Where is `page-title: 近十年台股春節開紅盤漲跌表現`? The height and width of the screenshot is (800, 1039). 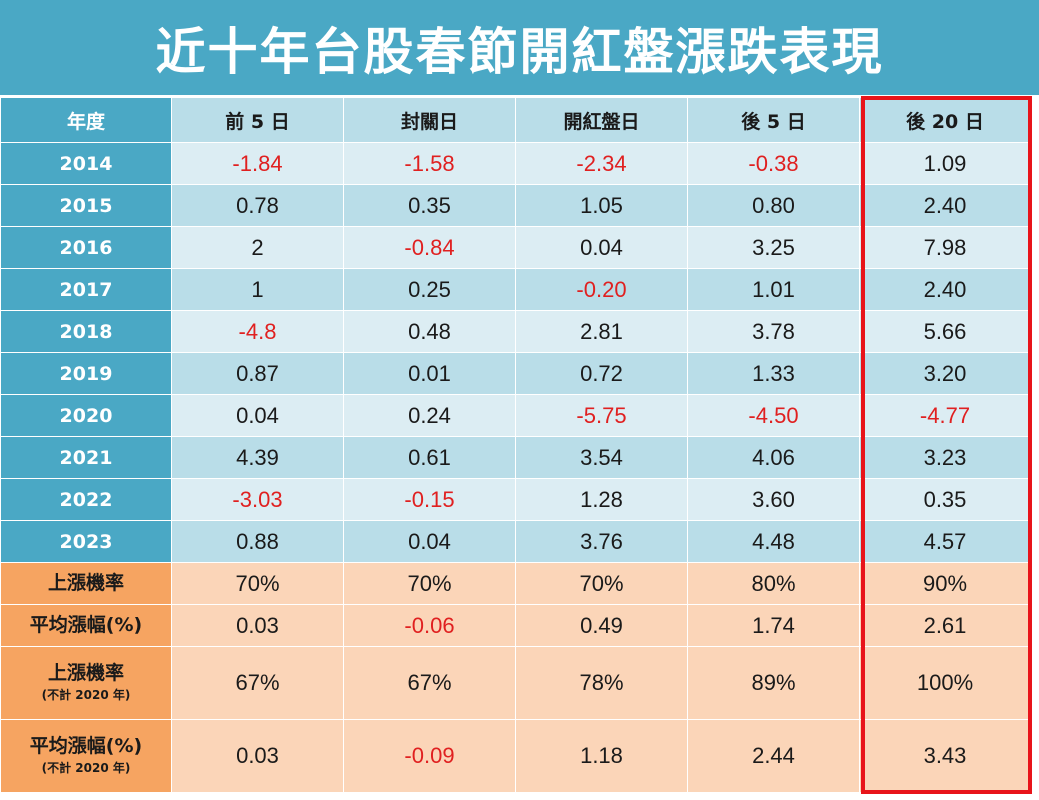
page-title: 近十年台股春節開紅盤漲跌表現 is located at coordinates (519, 51).